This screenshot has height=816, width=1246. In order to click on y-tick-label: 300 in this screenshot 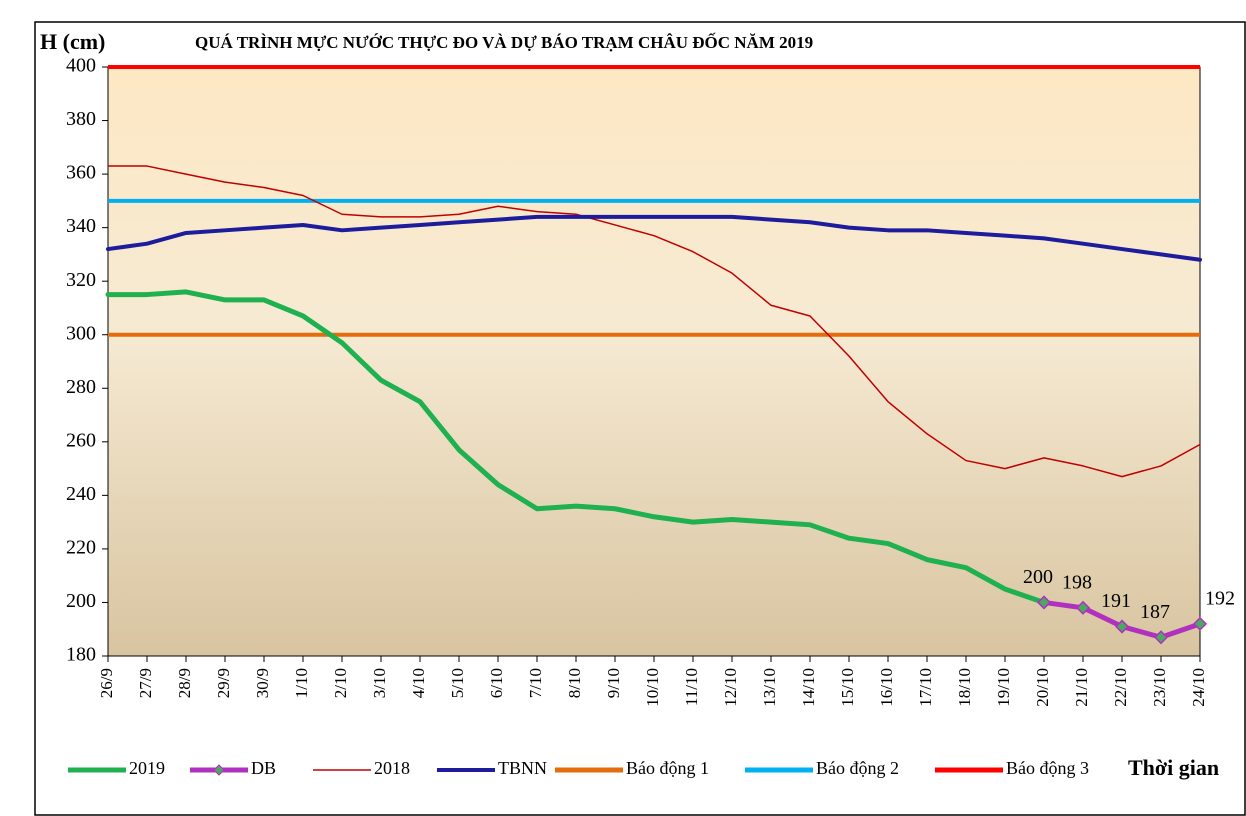, I will do `click(81, 333)`.